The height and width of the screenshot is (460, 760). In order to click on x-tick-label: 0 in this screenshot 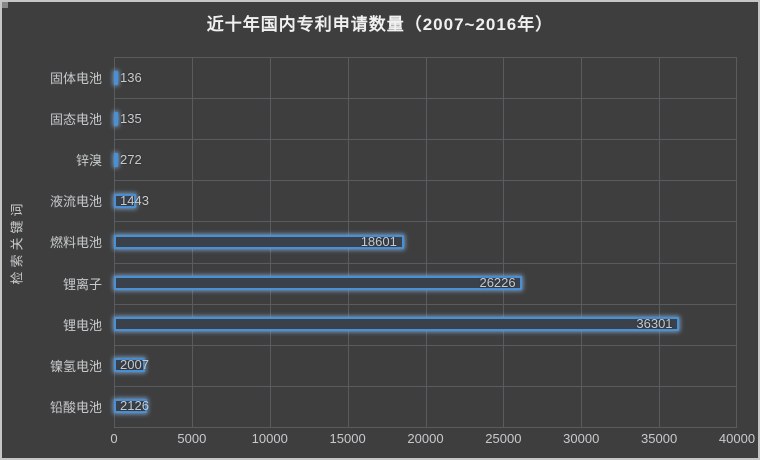, I will do `click(114, 438)`.